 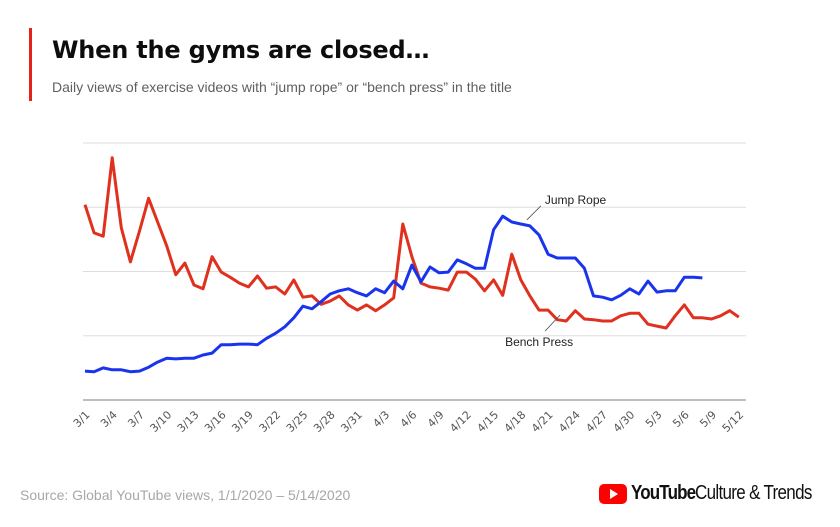 I want to click on x-tick-label: 4/12, so click(x=460, y=421).